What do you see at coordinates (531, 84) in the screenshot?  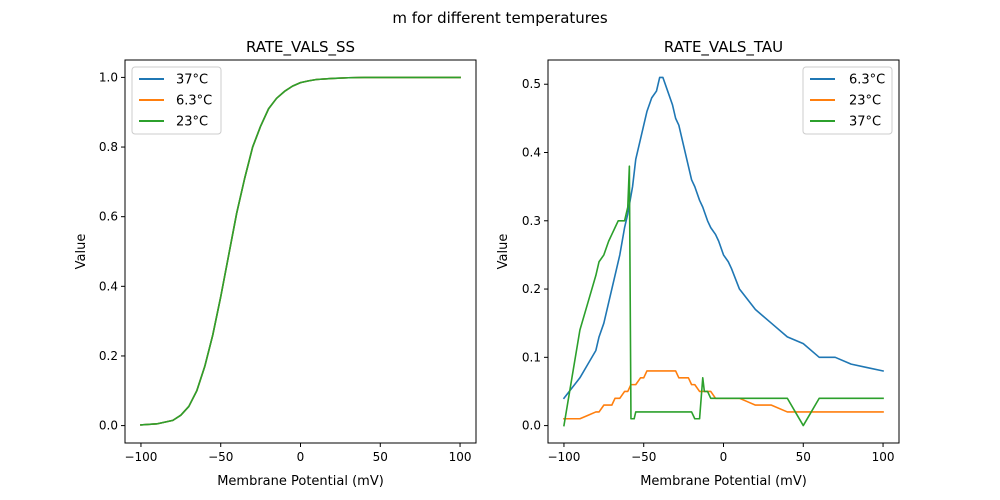 I see `y-tick-label: 0.5` at bounding box center [531, 84].